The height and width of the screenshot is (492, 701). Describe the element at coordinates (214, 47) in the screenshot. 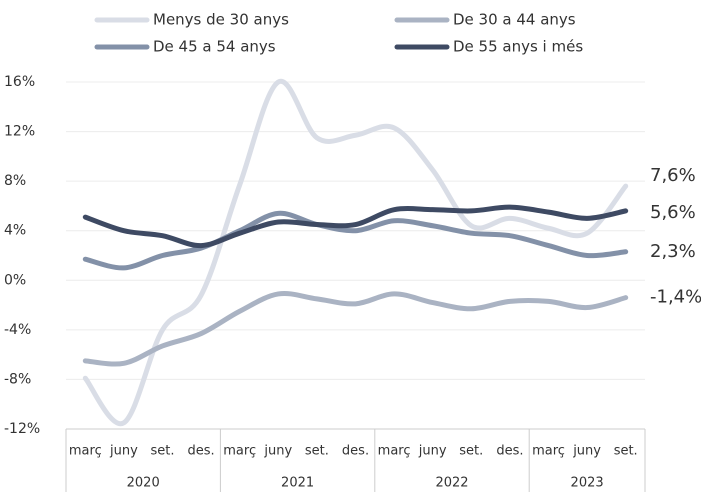

I see `legend-label: De 45 a 54 anys` at that location.